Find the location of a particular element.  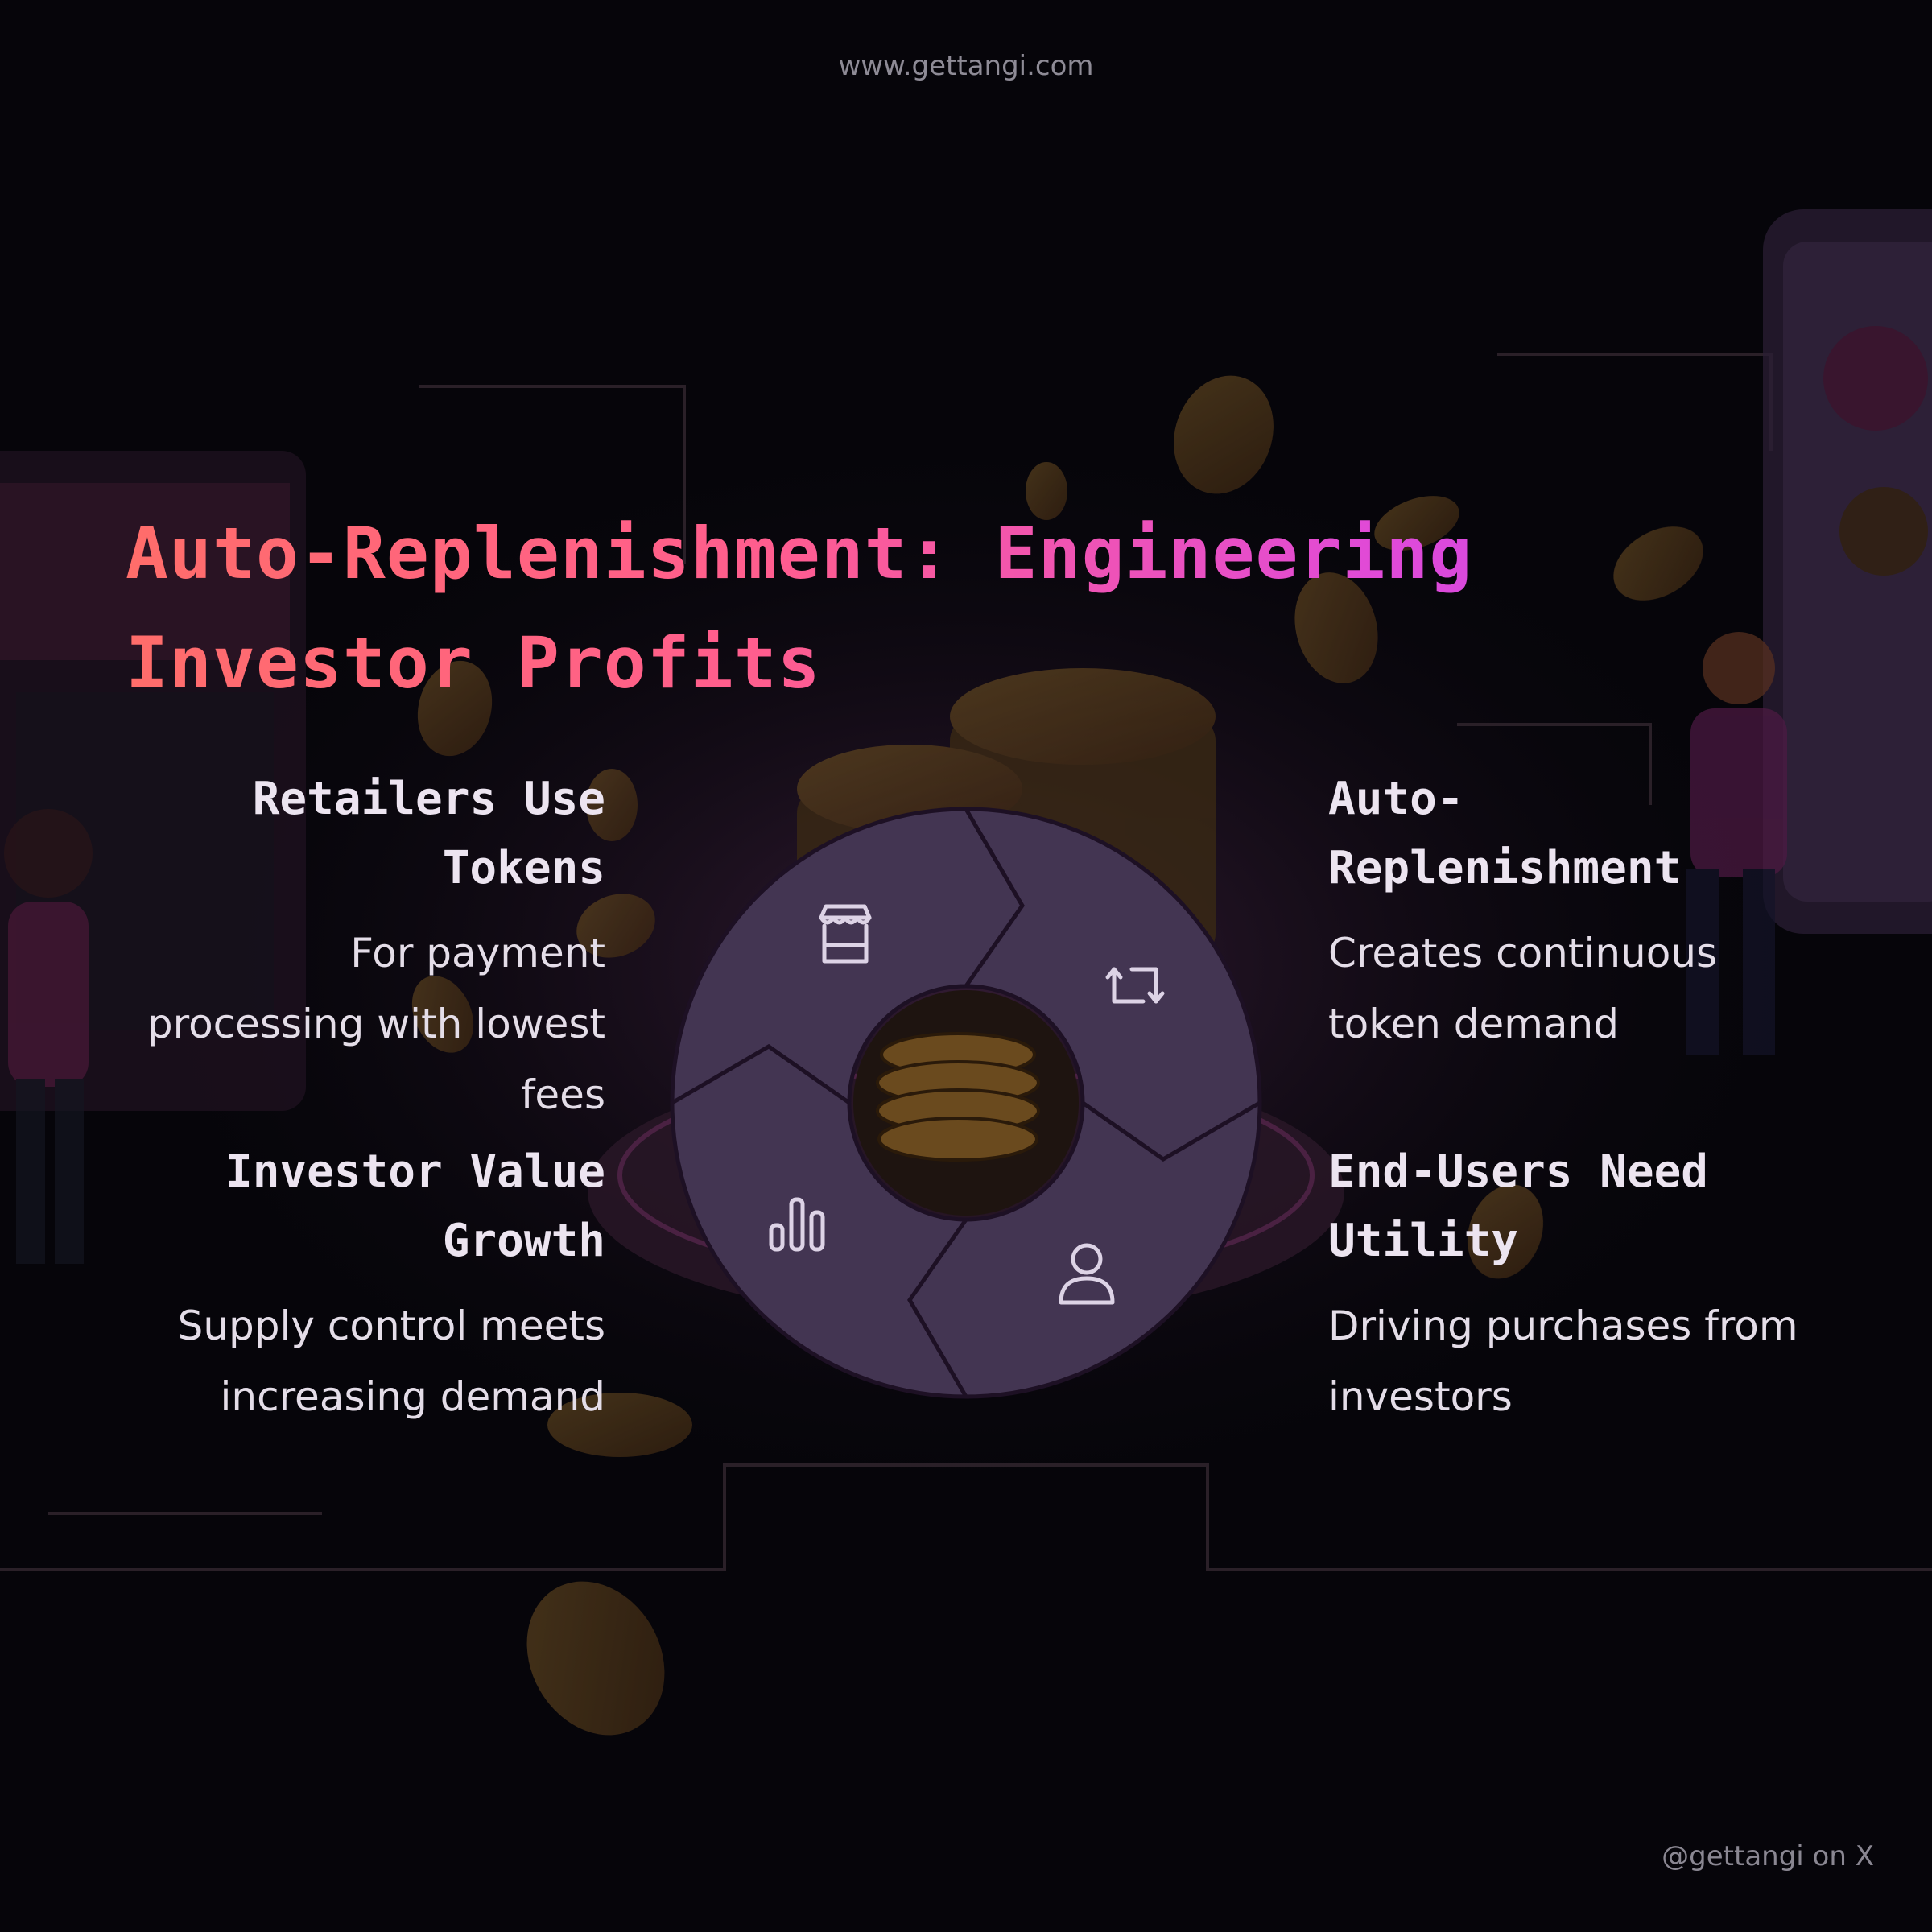

repeat-icon is located at coordinates (1135, 985).